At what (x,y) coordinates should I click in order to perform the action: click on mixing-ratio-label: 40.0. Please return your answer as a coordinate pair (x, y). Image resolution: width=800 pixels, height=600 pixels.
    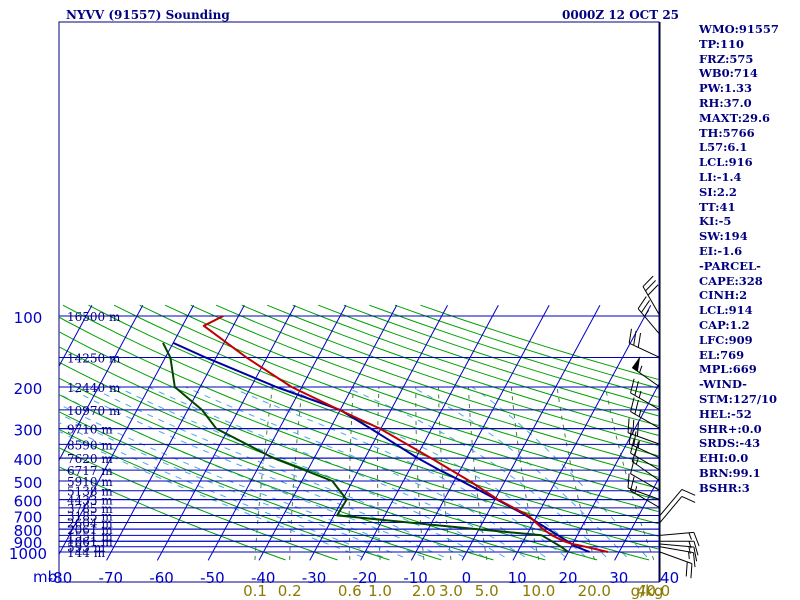
    Looking at the image, I should click on (653, 591).